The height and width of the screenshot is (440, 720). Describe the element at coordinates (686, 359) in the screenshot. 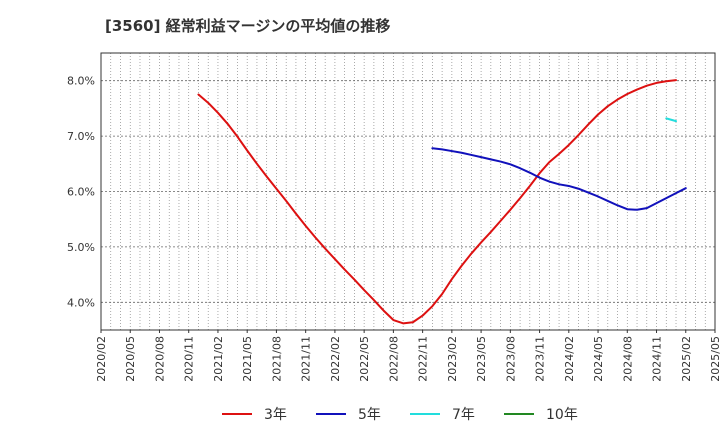

I see `x-tick-label: 2025/02` at that location.